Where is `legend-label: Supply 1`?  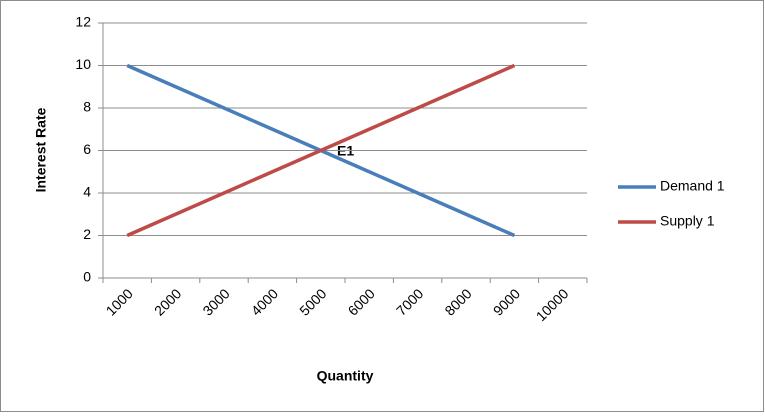
legend-label: Supply 1 is located at coordinates (687, 221).